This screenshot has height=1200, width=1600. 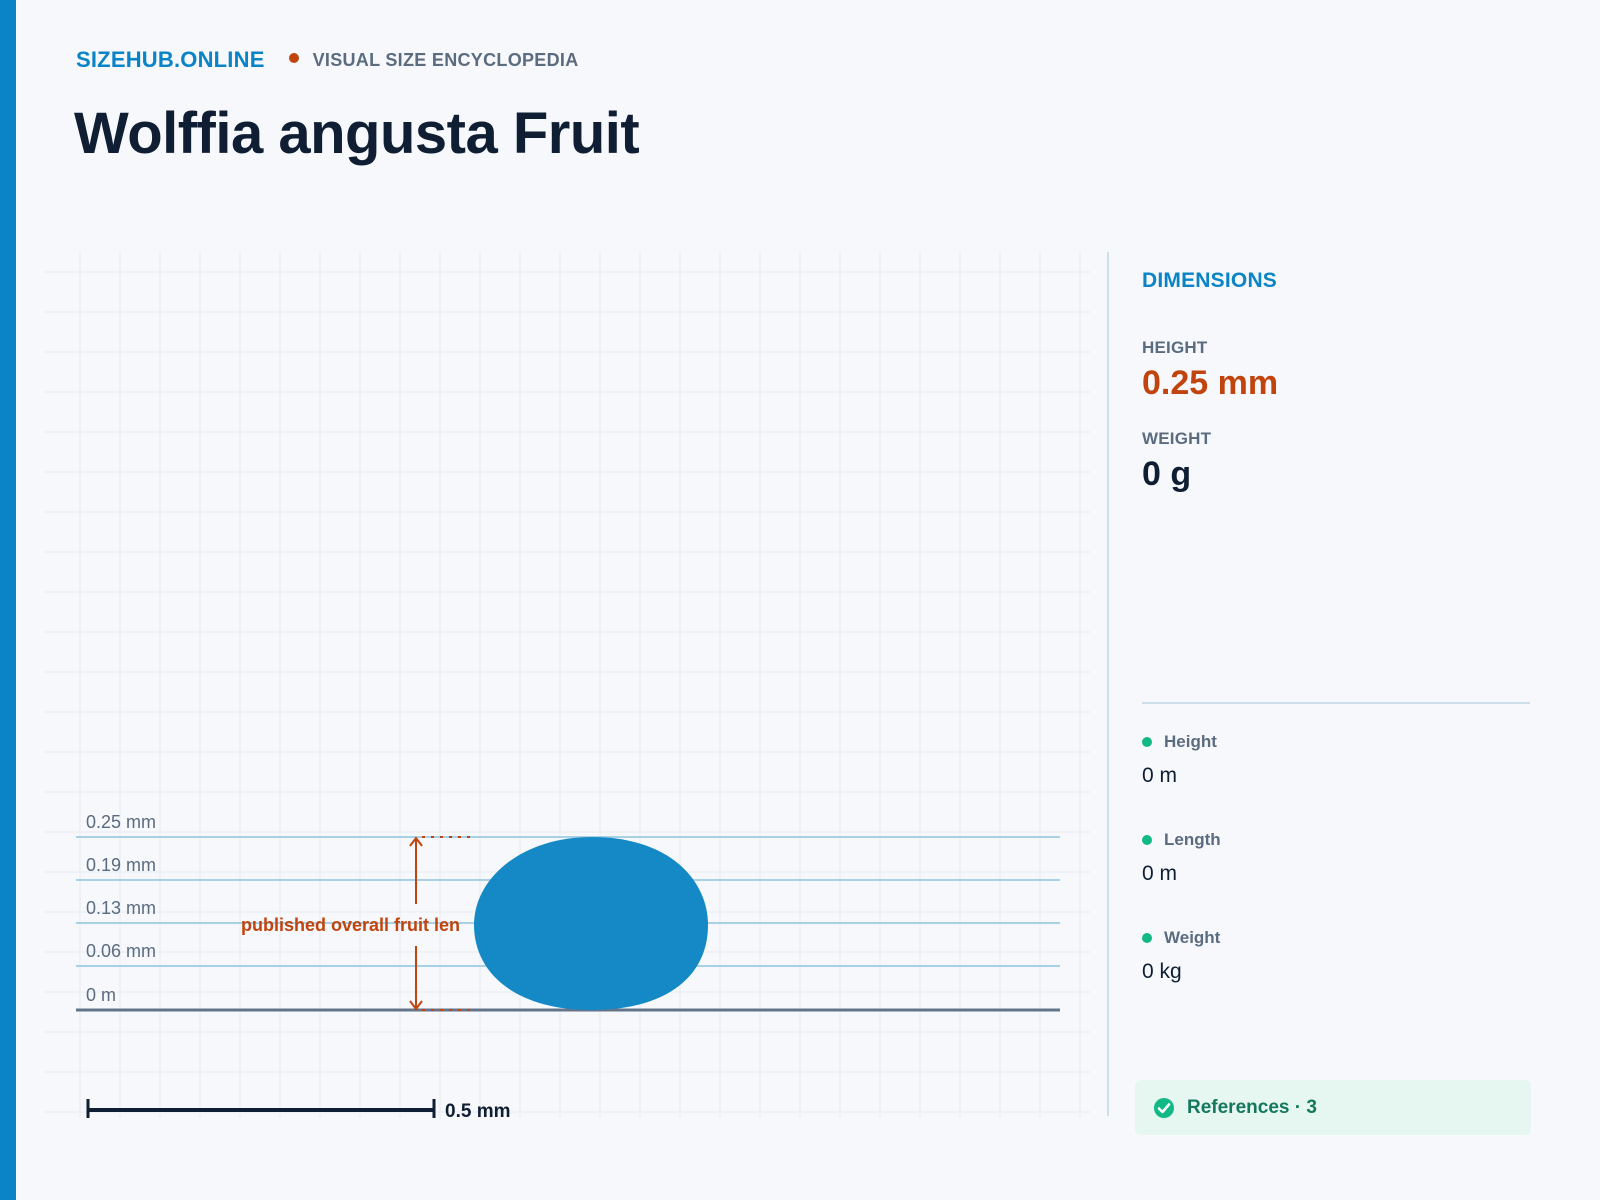 I want to click on site-header: SIZEHUB.ONLINE VISUAL SIZE ENCYCLOPEDIA, so click(x=327, y=60).